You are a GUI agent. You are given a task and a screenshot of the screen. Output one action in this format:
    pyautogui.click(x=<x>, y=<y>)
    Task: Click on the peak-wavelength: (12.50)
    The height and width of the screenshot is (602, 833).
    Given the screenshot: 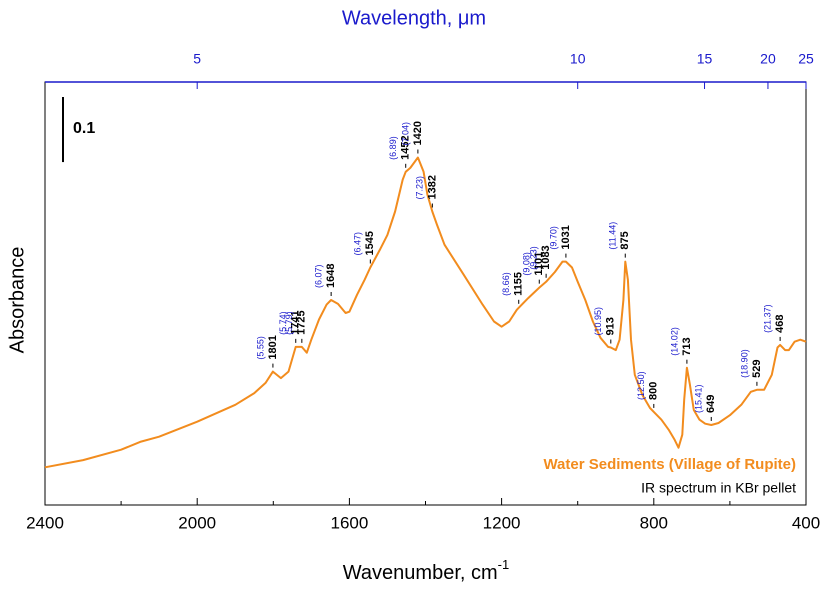 What is the action you would take?
    pyautogui.click(x=641, y=385)
    